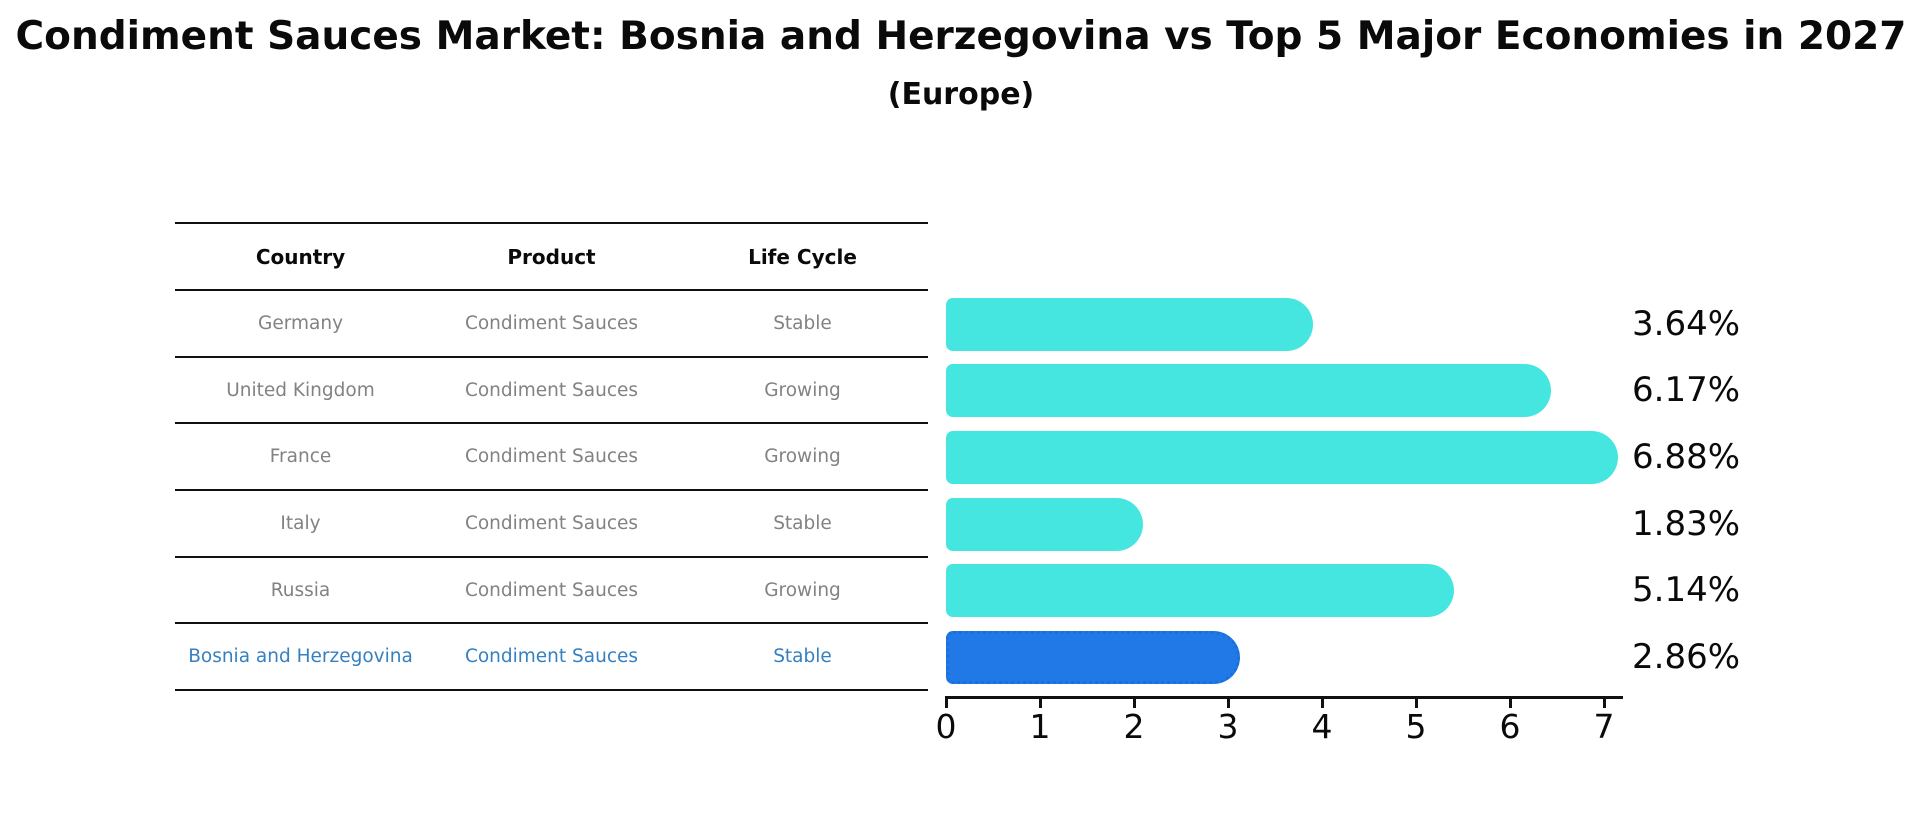  What do you see at coordinates (300, 323) in the screenshot?
I see `cell-country: Germany` at bounding box center [300, 323].